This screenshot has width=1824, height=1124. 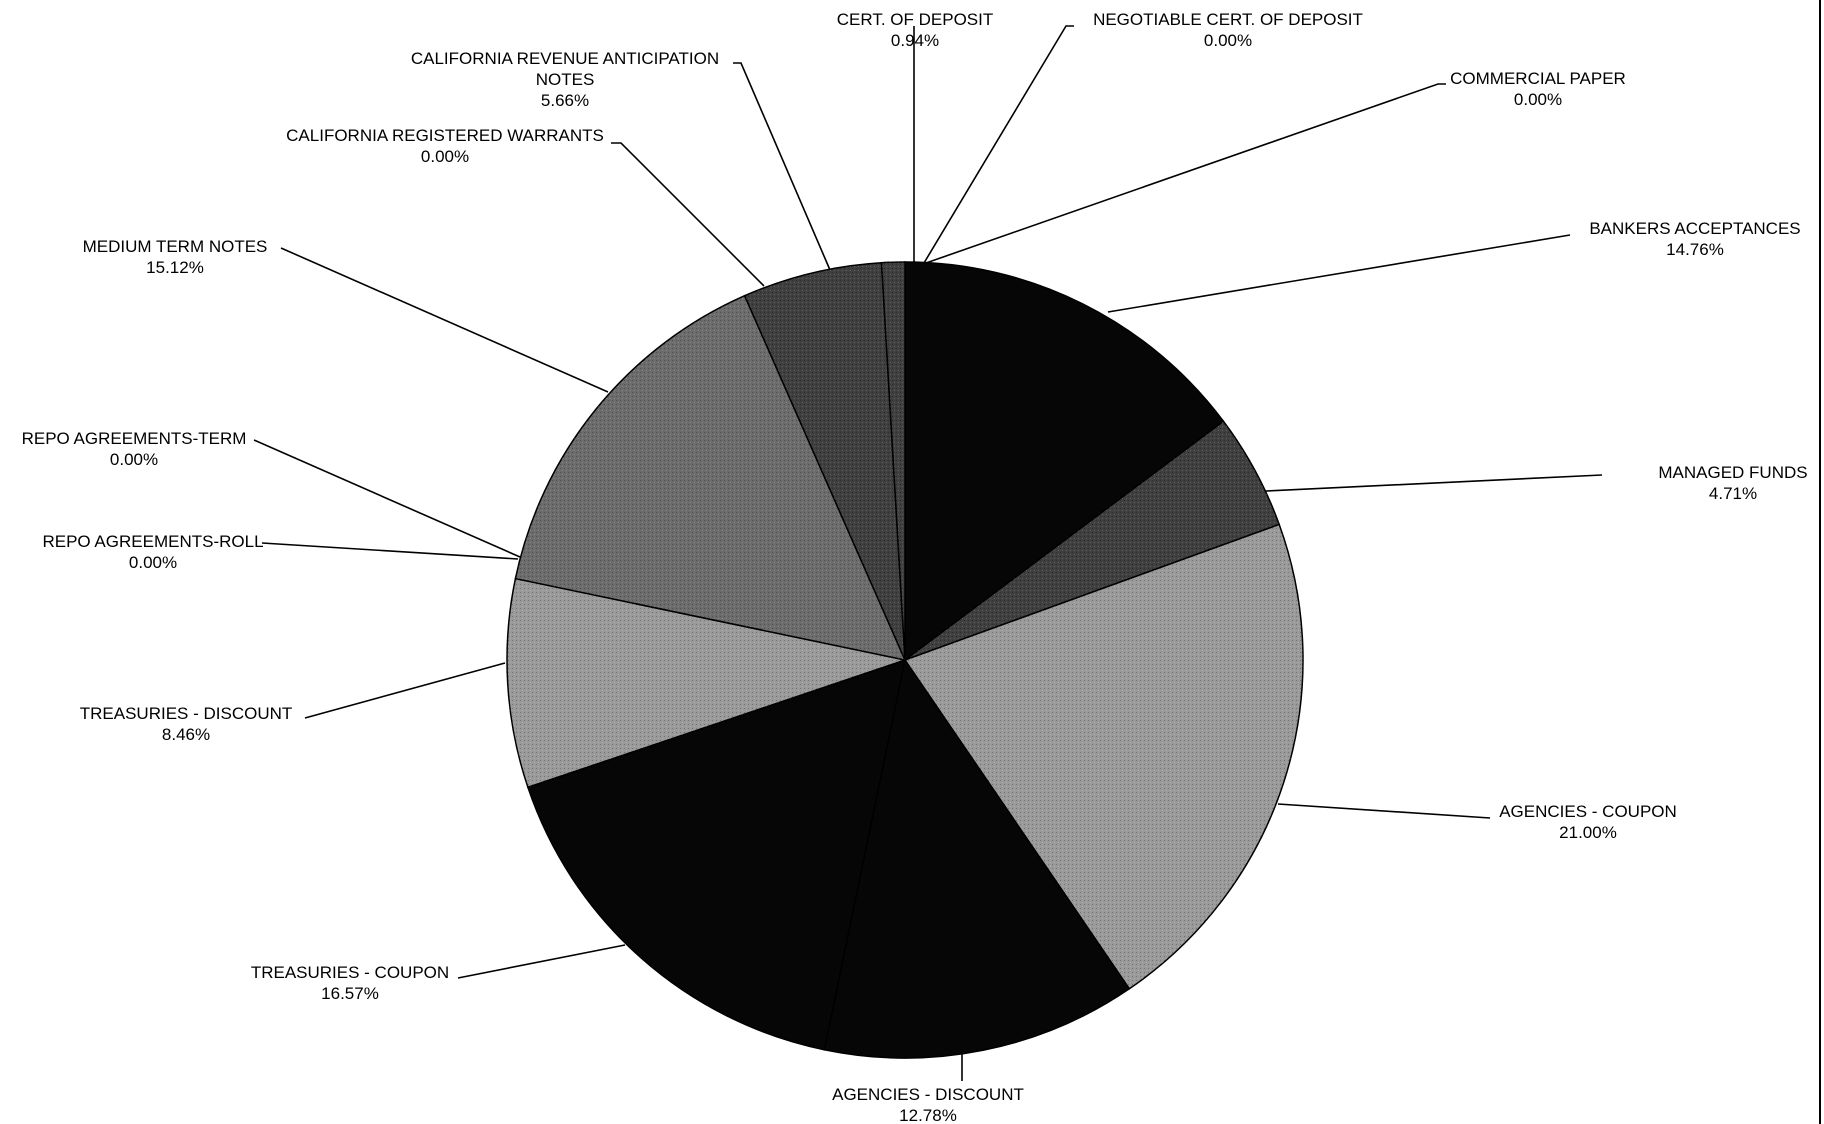 What do you see at coordinates (405, 690) in the screenshot?
I see `leader-line-treasuries-discount` at bounding box center [405, 690].